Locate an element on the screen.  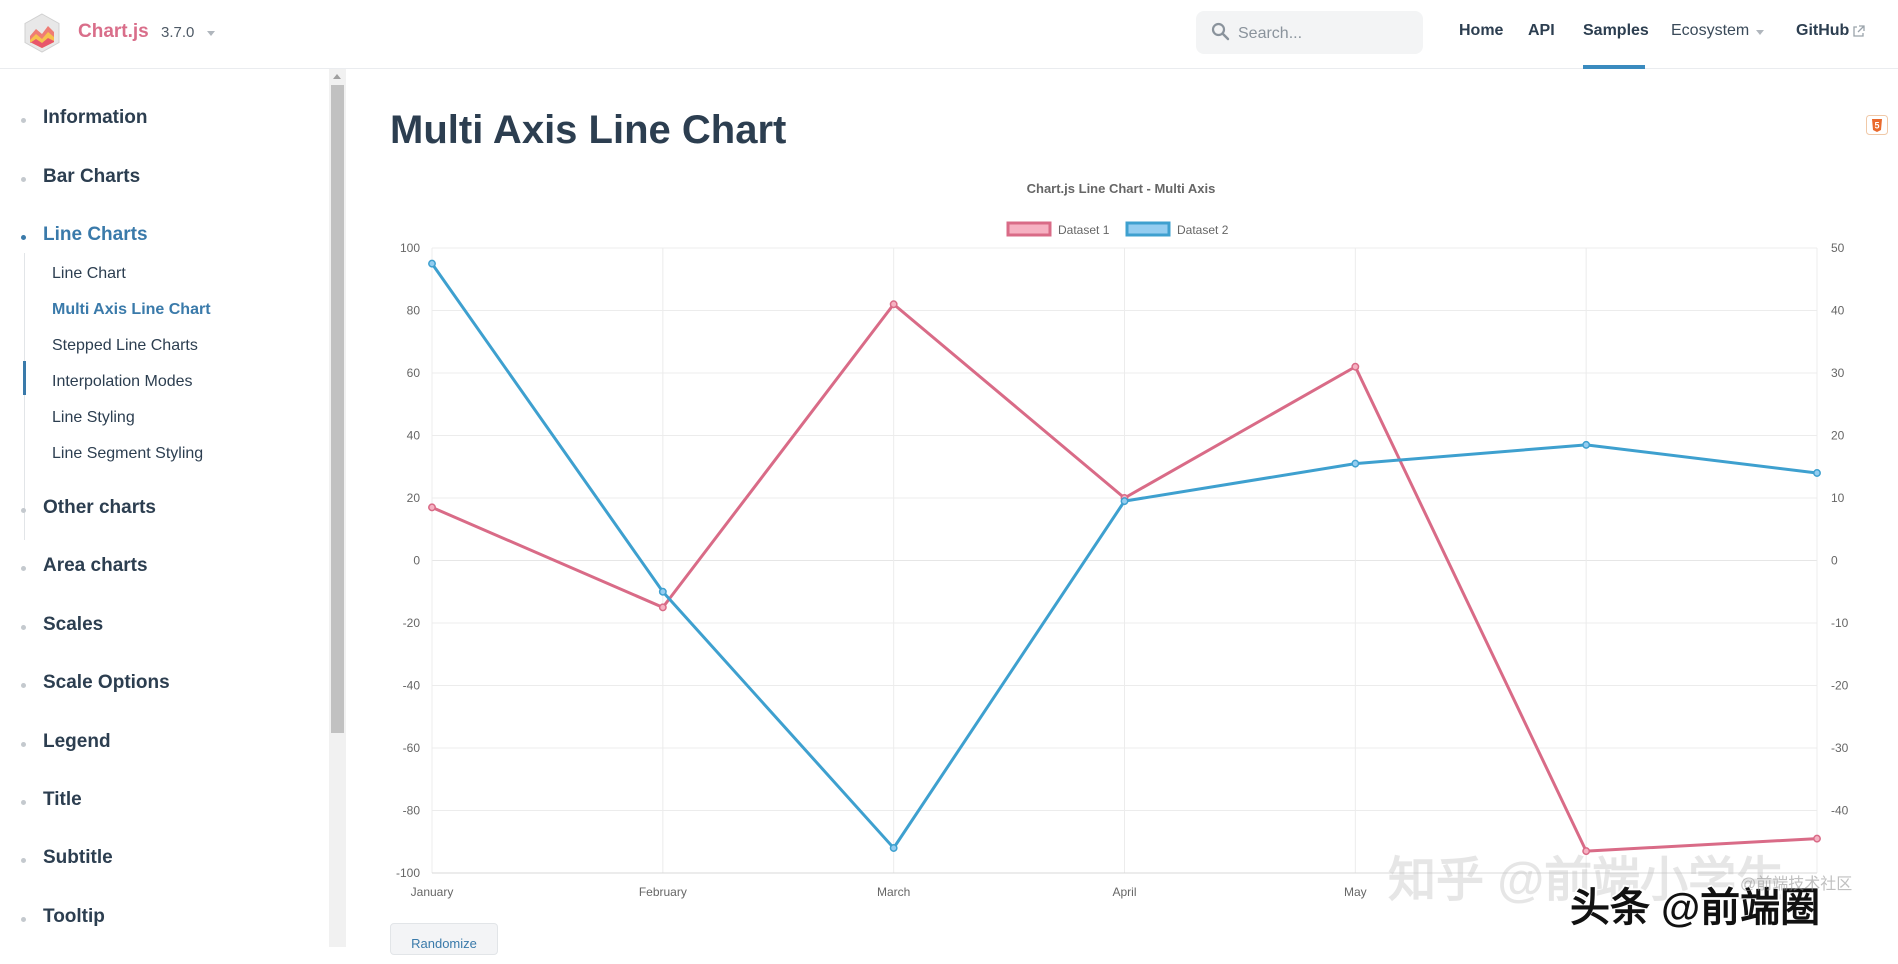
nav-home: Home is located at coordinates (1481, 30).